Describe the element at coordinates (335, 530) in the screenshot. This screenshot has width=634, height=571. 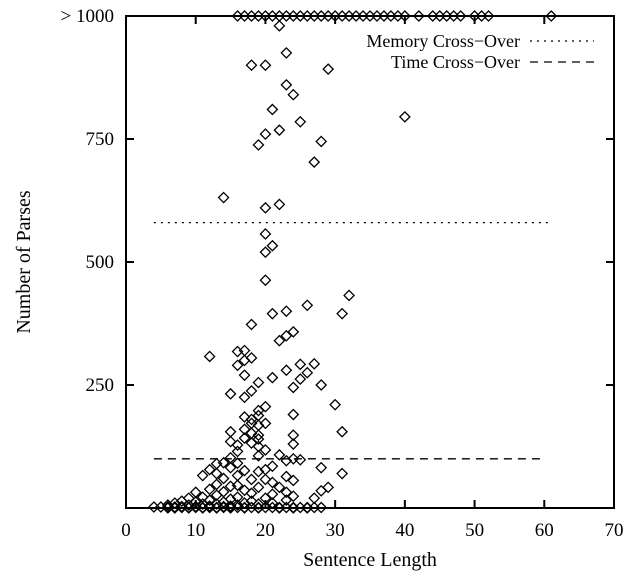
I see `x-tick-label: 30` at that location.